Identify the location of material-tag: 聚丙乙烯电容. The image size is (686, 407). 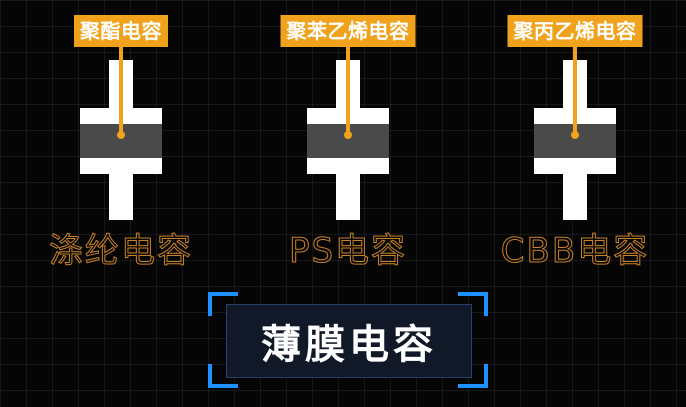
(575, 31).